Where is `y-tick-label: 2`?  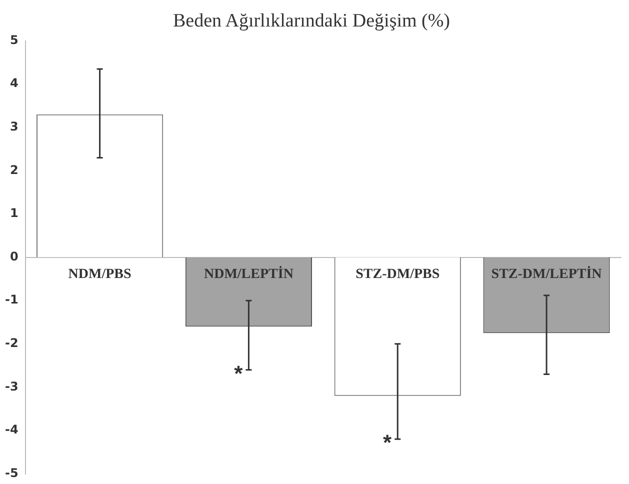 y-tick-label: 2 is located at coordinates (14, 169).